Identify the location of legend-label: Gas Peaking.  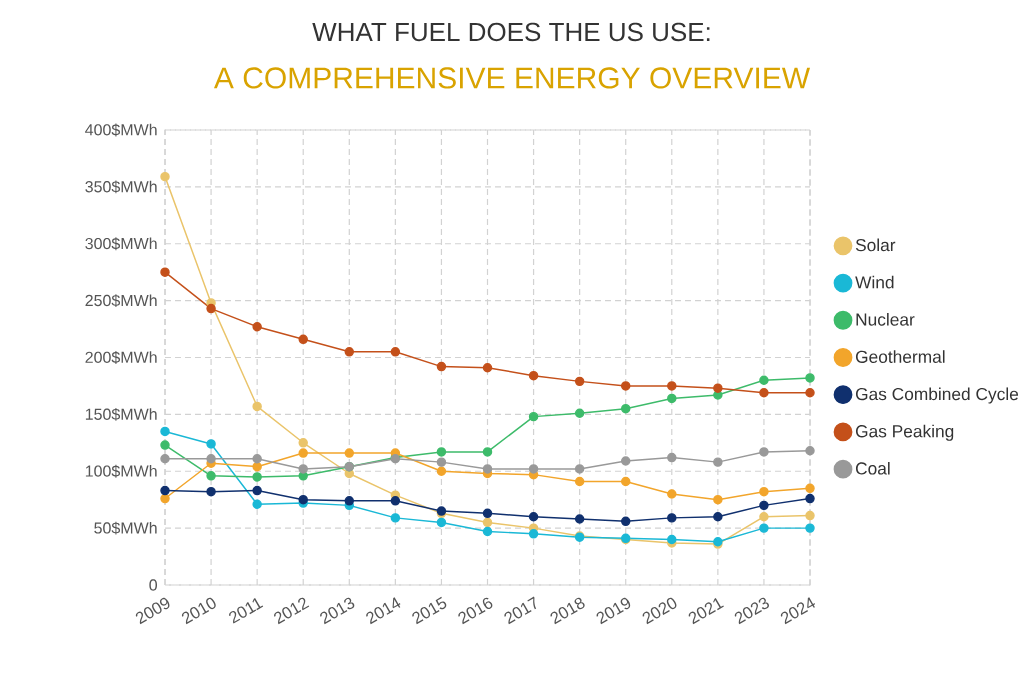
(904, 432).